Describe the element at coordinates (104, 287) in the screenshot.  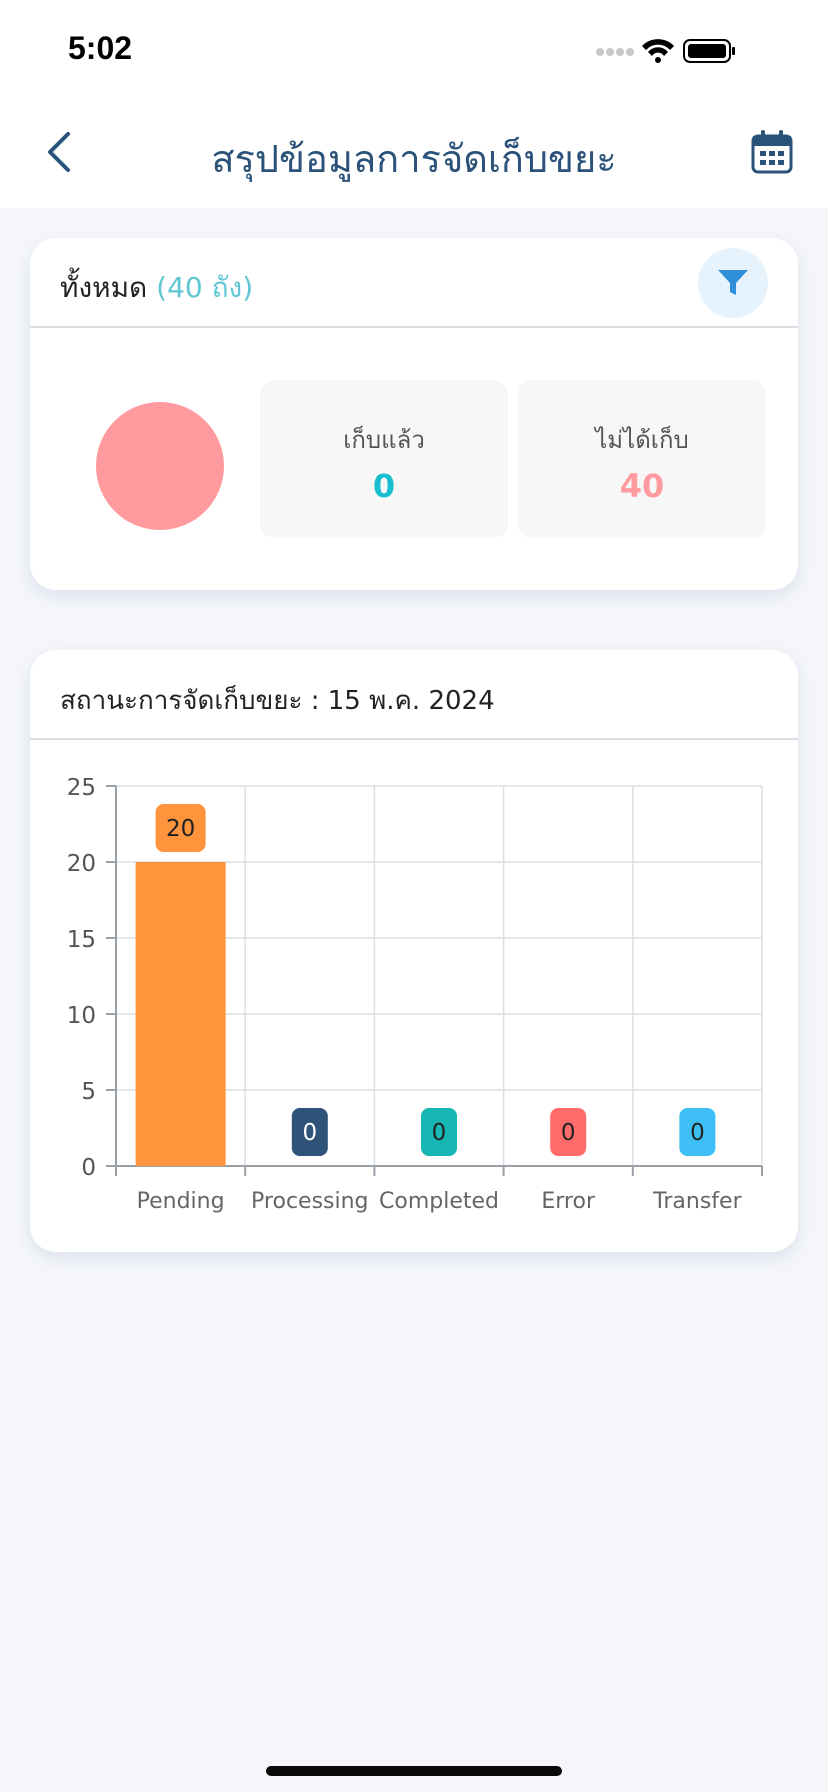
I see `summary-label: ทั้งหมด` at that location.